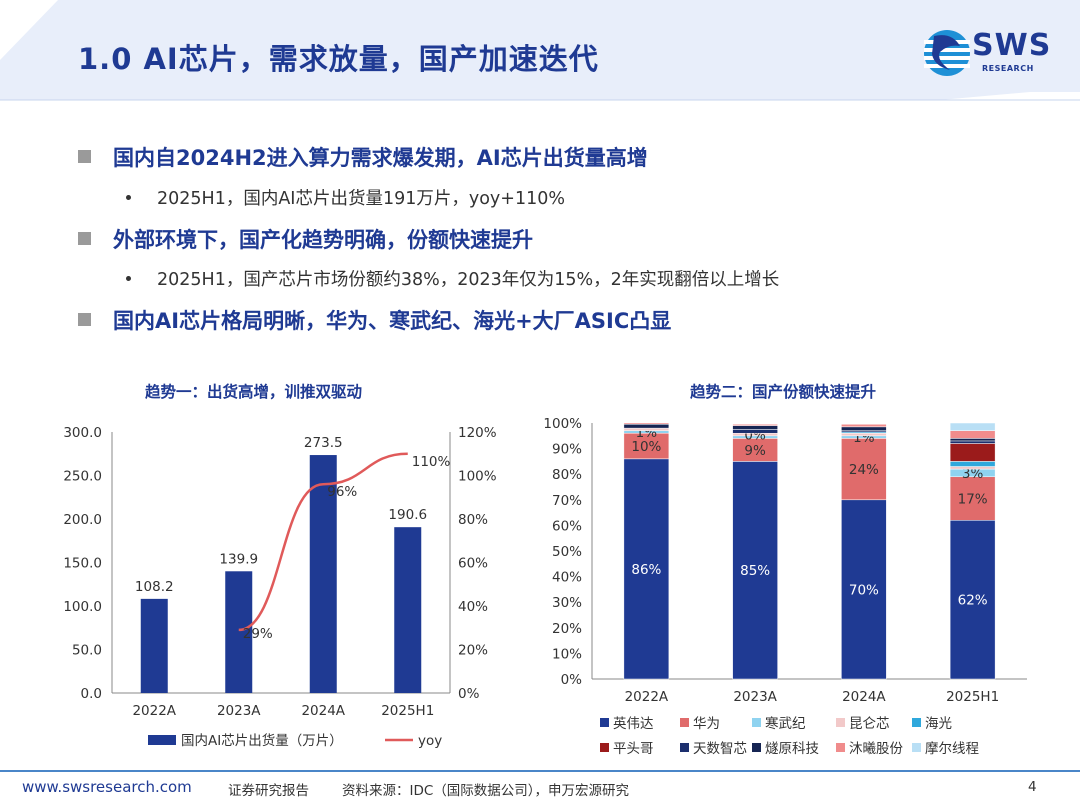  Describe the element at coordinates (262, 740) in the screenshot. I see `legend-bar-label: 国内AI芯片出货量（万片）` at that location.